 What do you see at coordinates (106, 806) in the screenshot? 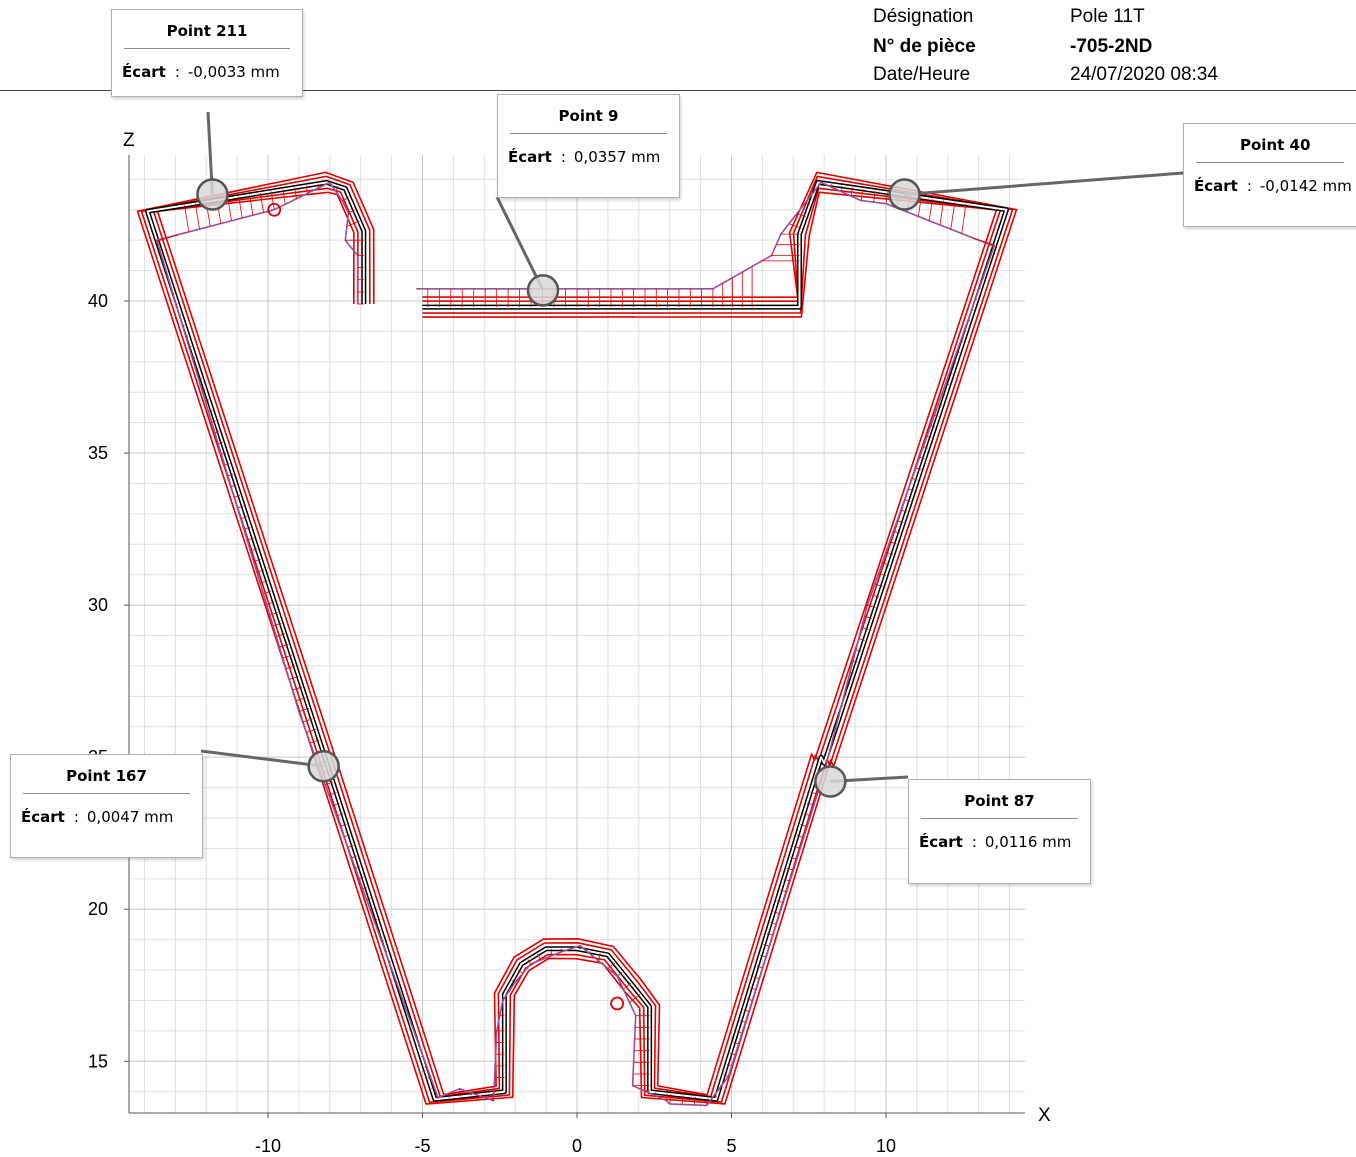
I see `callout-point-167: Point 167 Écart:0,0047 mm` at bounding box center [106, 806].